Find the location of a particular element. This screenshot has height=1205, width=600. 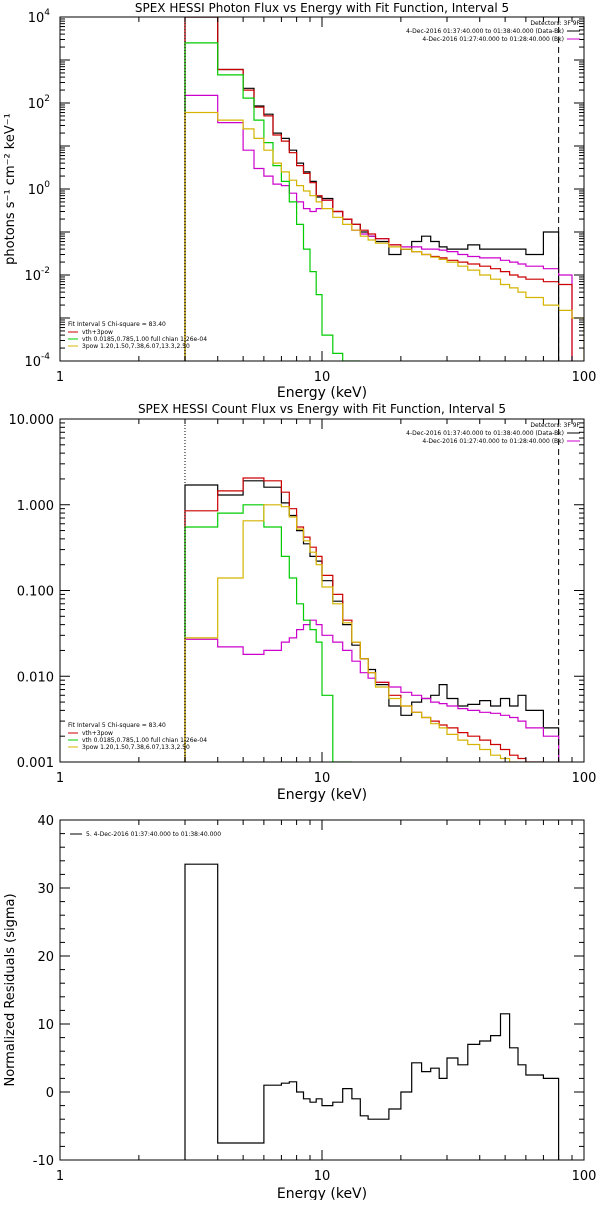

y-tick-label: 10⁻⁴ is located at coordinates (37, 361).